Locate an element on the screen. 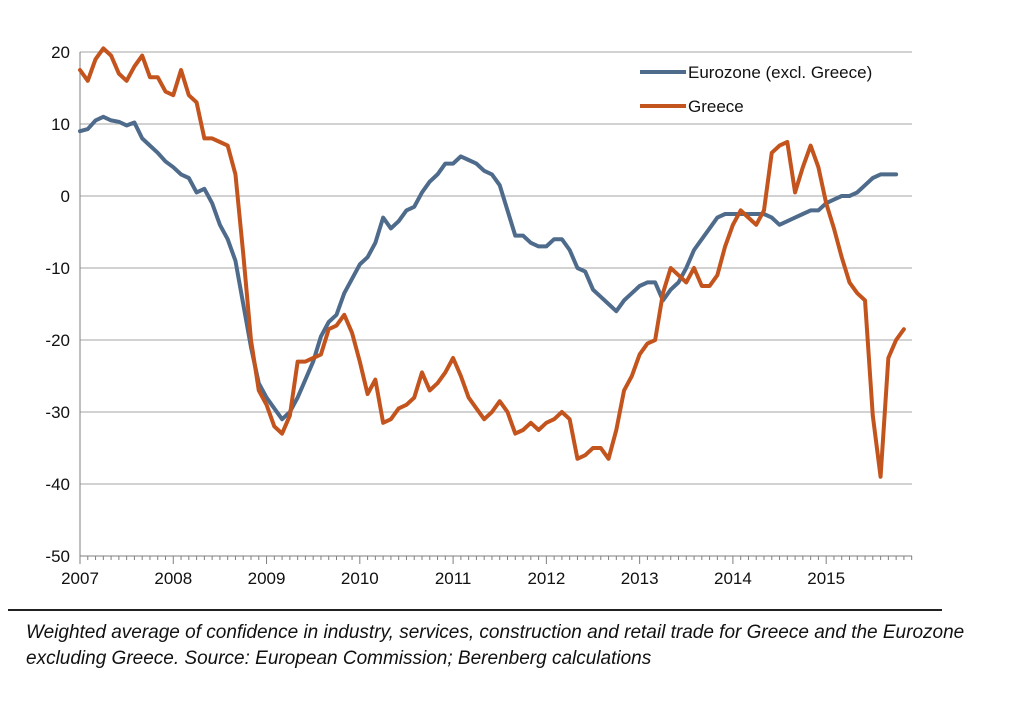 The width and height of the screenshot is (1024, 728). legend-label: Eurozone (excl. Greece) is located at coordinates (780, 72).